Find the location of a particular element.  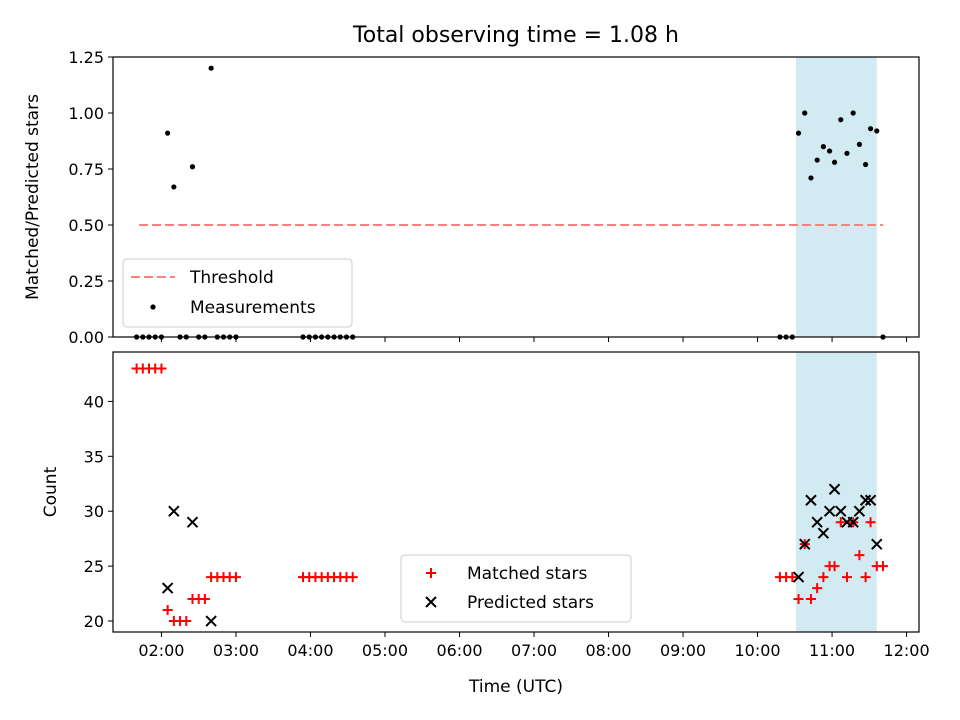

bottom-legend: Matched stars Predicted stars is located at coordinates (516, 588).